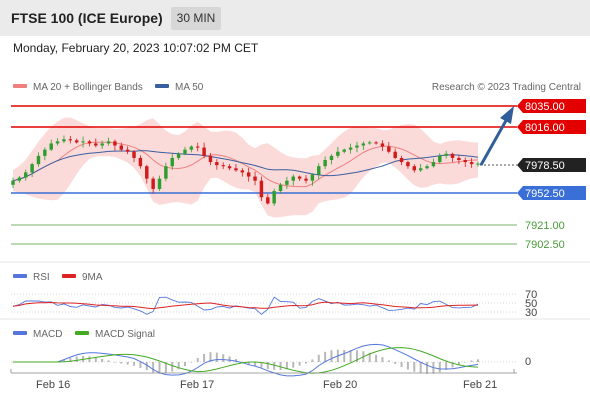  Describe the element at coordinates (20, 276) in the screenshot. I see `rsi-legend-swatch` at that location.